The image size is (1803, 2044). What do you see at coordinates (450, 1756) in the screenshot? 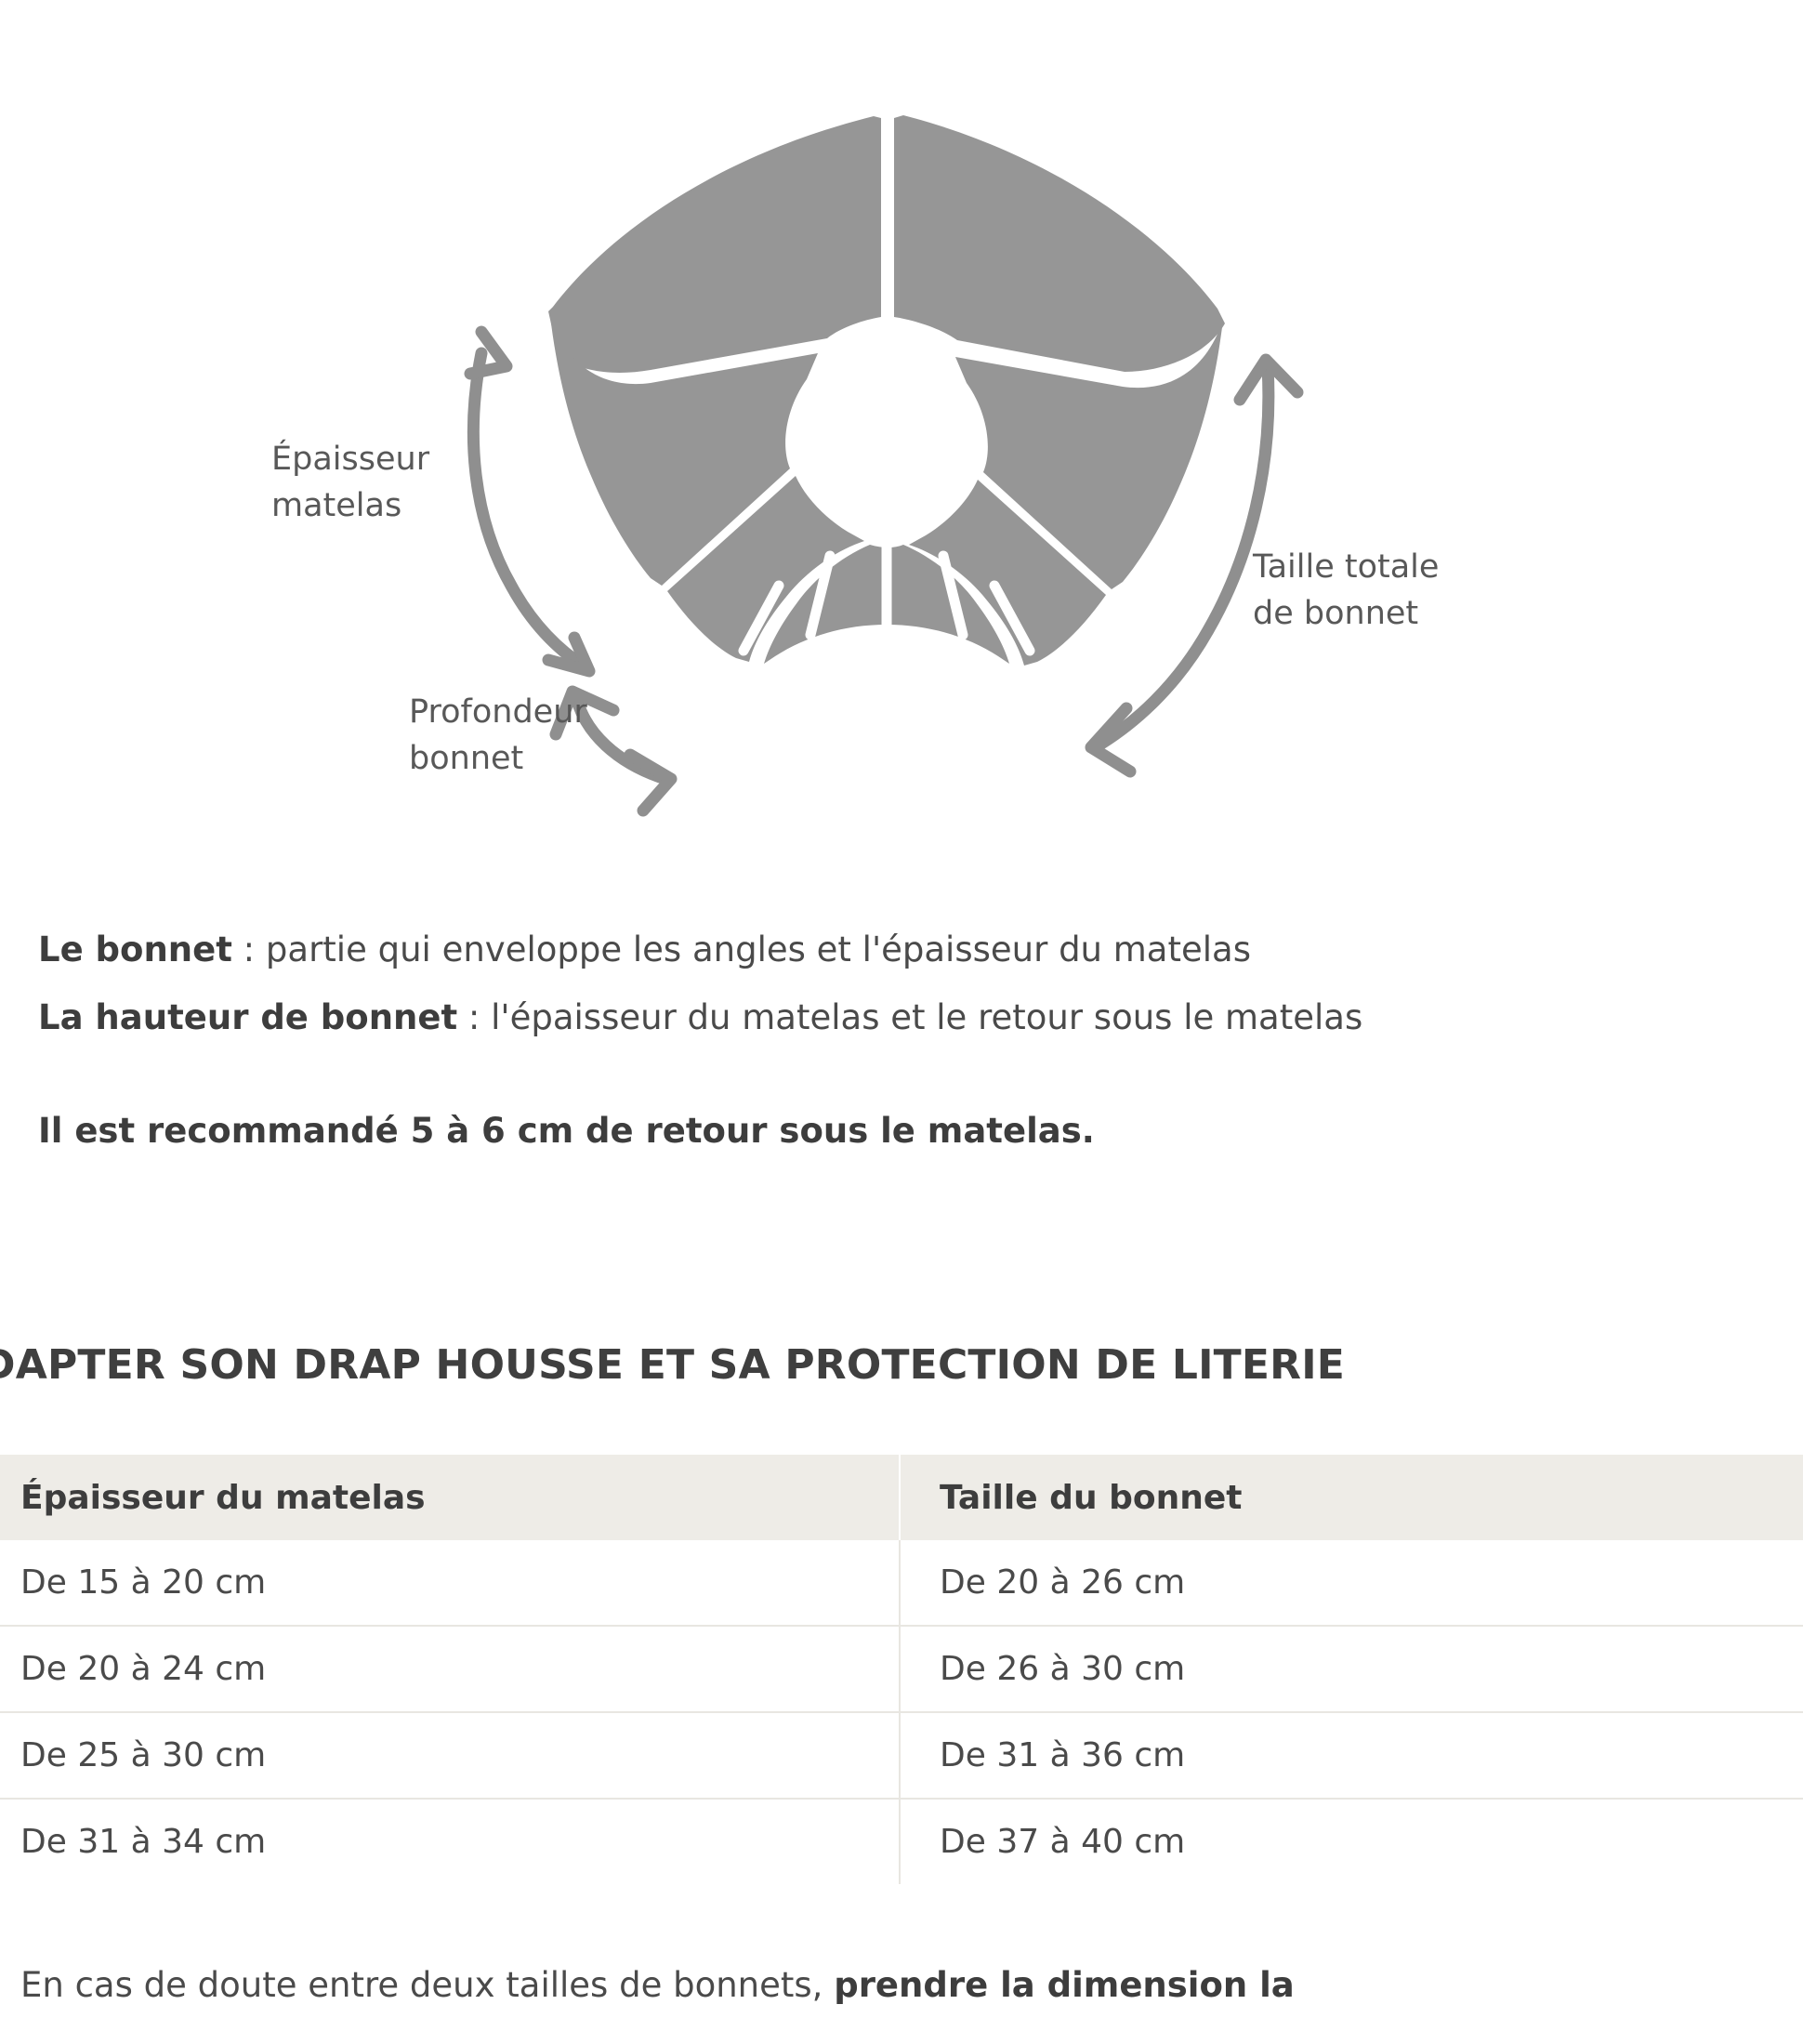
I see `cell-mattress-thickness: De 25 à 30 cm` at bounding box center [450, 1756].